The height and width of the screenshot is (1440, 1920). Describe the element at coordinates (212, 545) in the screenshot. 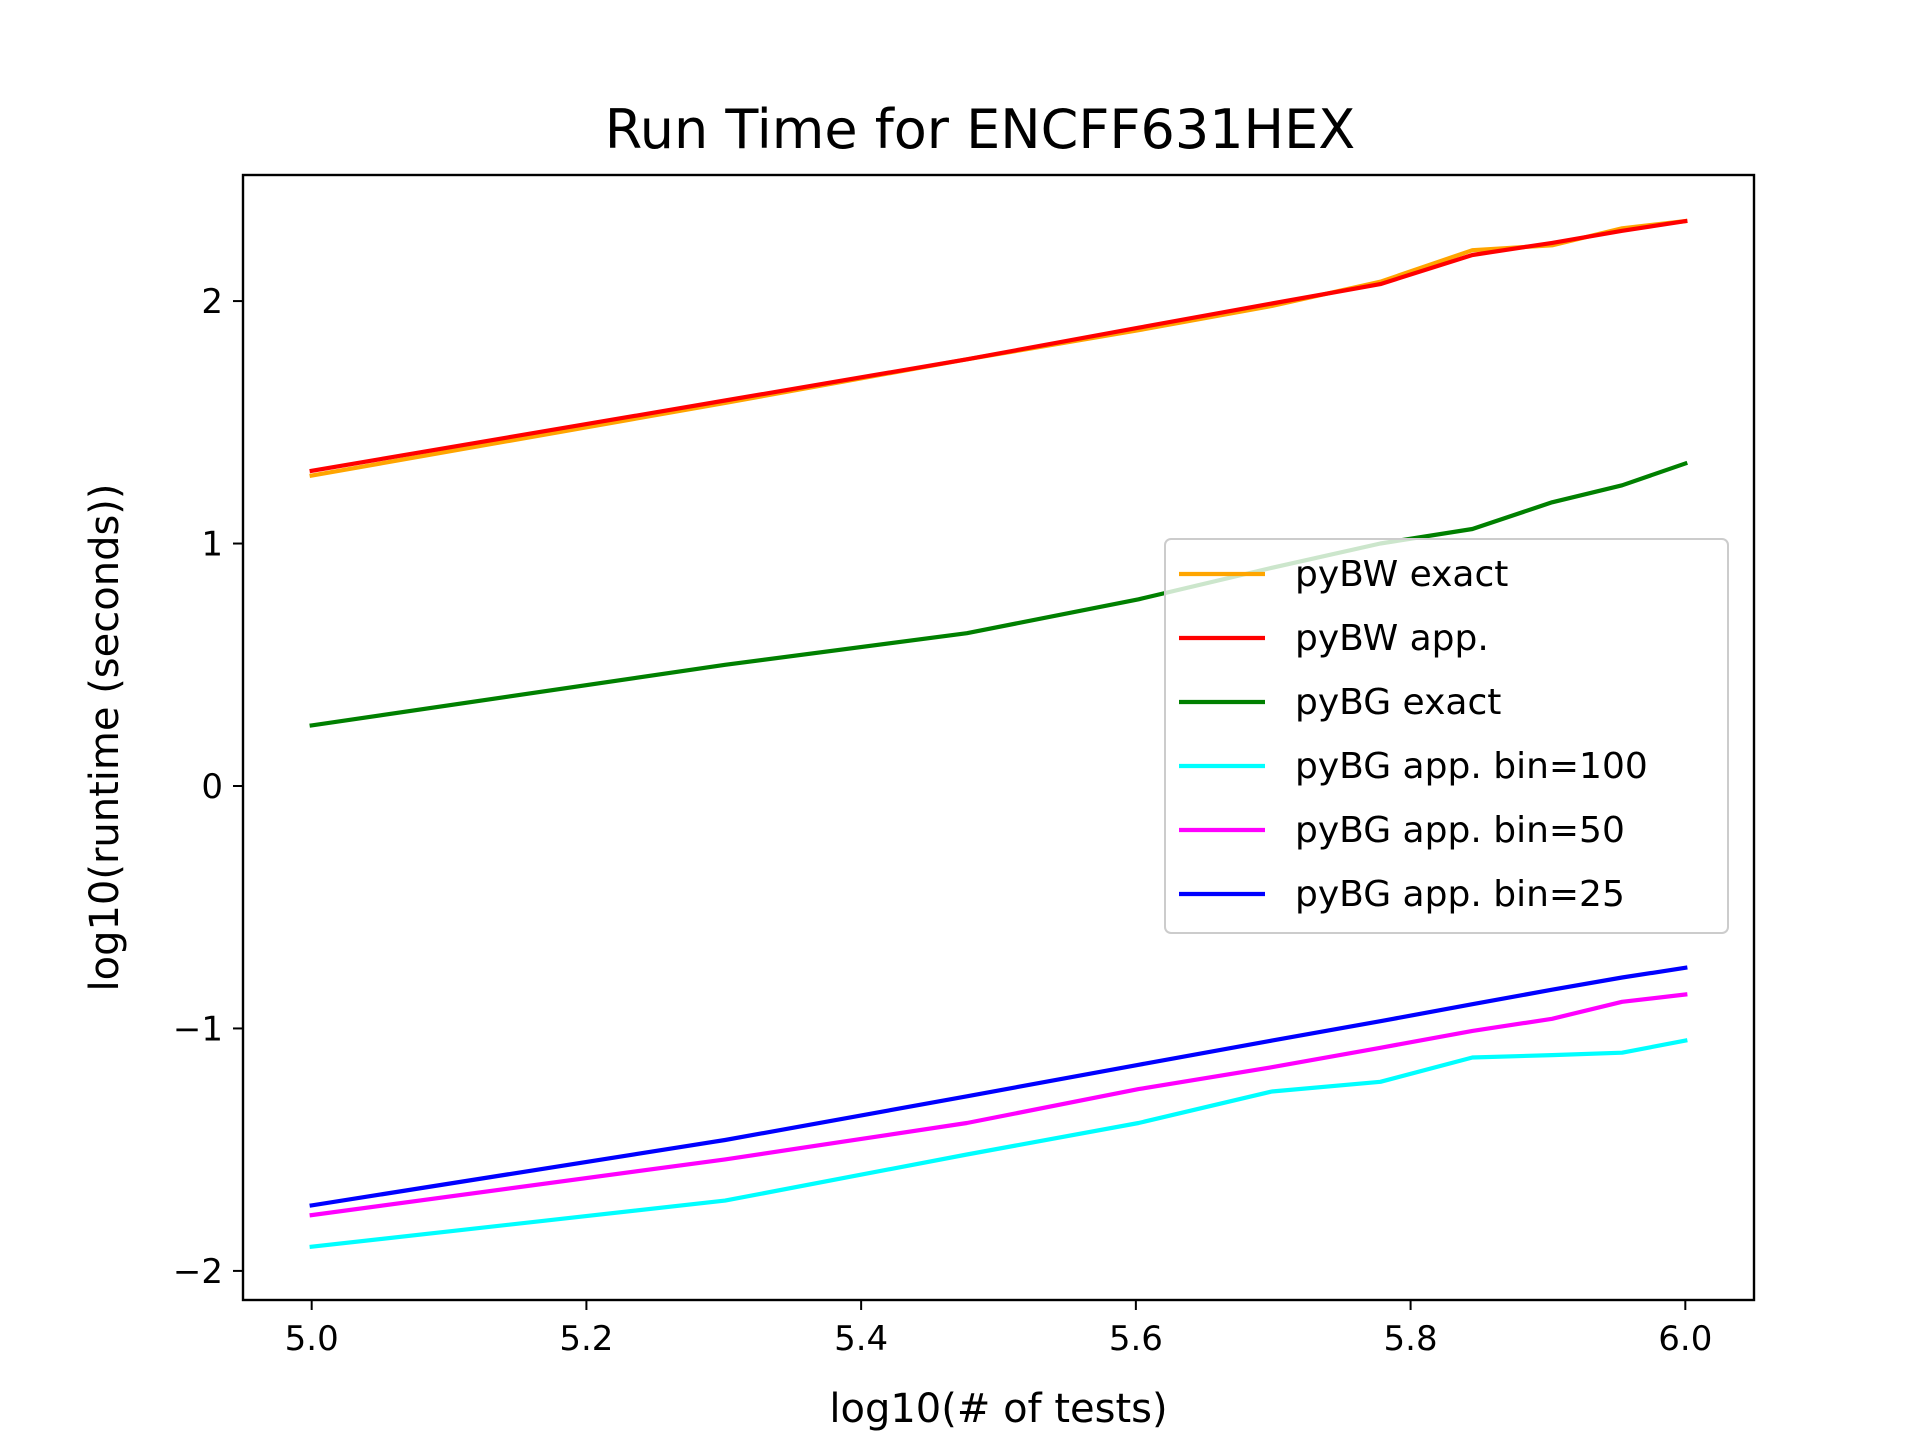

I see `y-tick-label: 1` at that location.